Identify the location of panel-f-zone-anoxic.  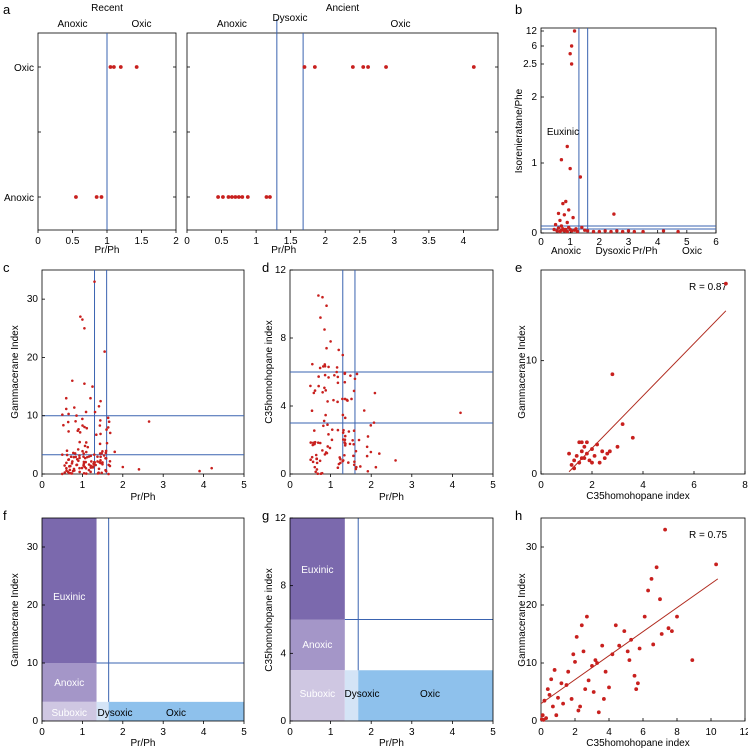
(69, 682).